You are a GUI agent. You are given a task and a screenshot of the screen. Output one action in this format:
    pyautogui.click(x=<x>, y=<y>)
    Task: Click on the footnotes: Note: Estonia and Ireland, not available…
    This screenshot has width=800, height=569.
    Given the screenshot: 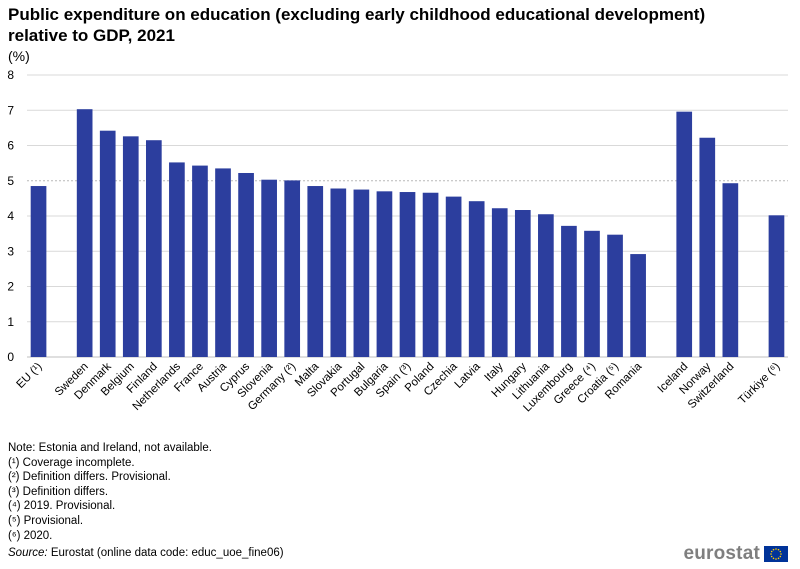 What is the action you would take?
    pyautogui.click(x=110, y=492)
    